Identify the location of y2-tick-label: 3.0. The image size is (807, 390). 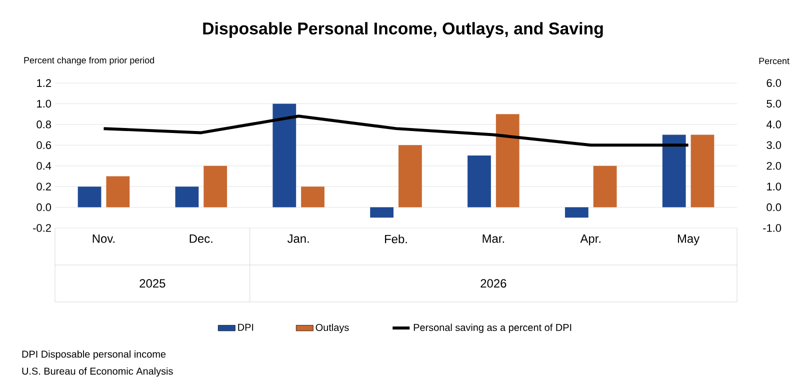
(774, 145).